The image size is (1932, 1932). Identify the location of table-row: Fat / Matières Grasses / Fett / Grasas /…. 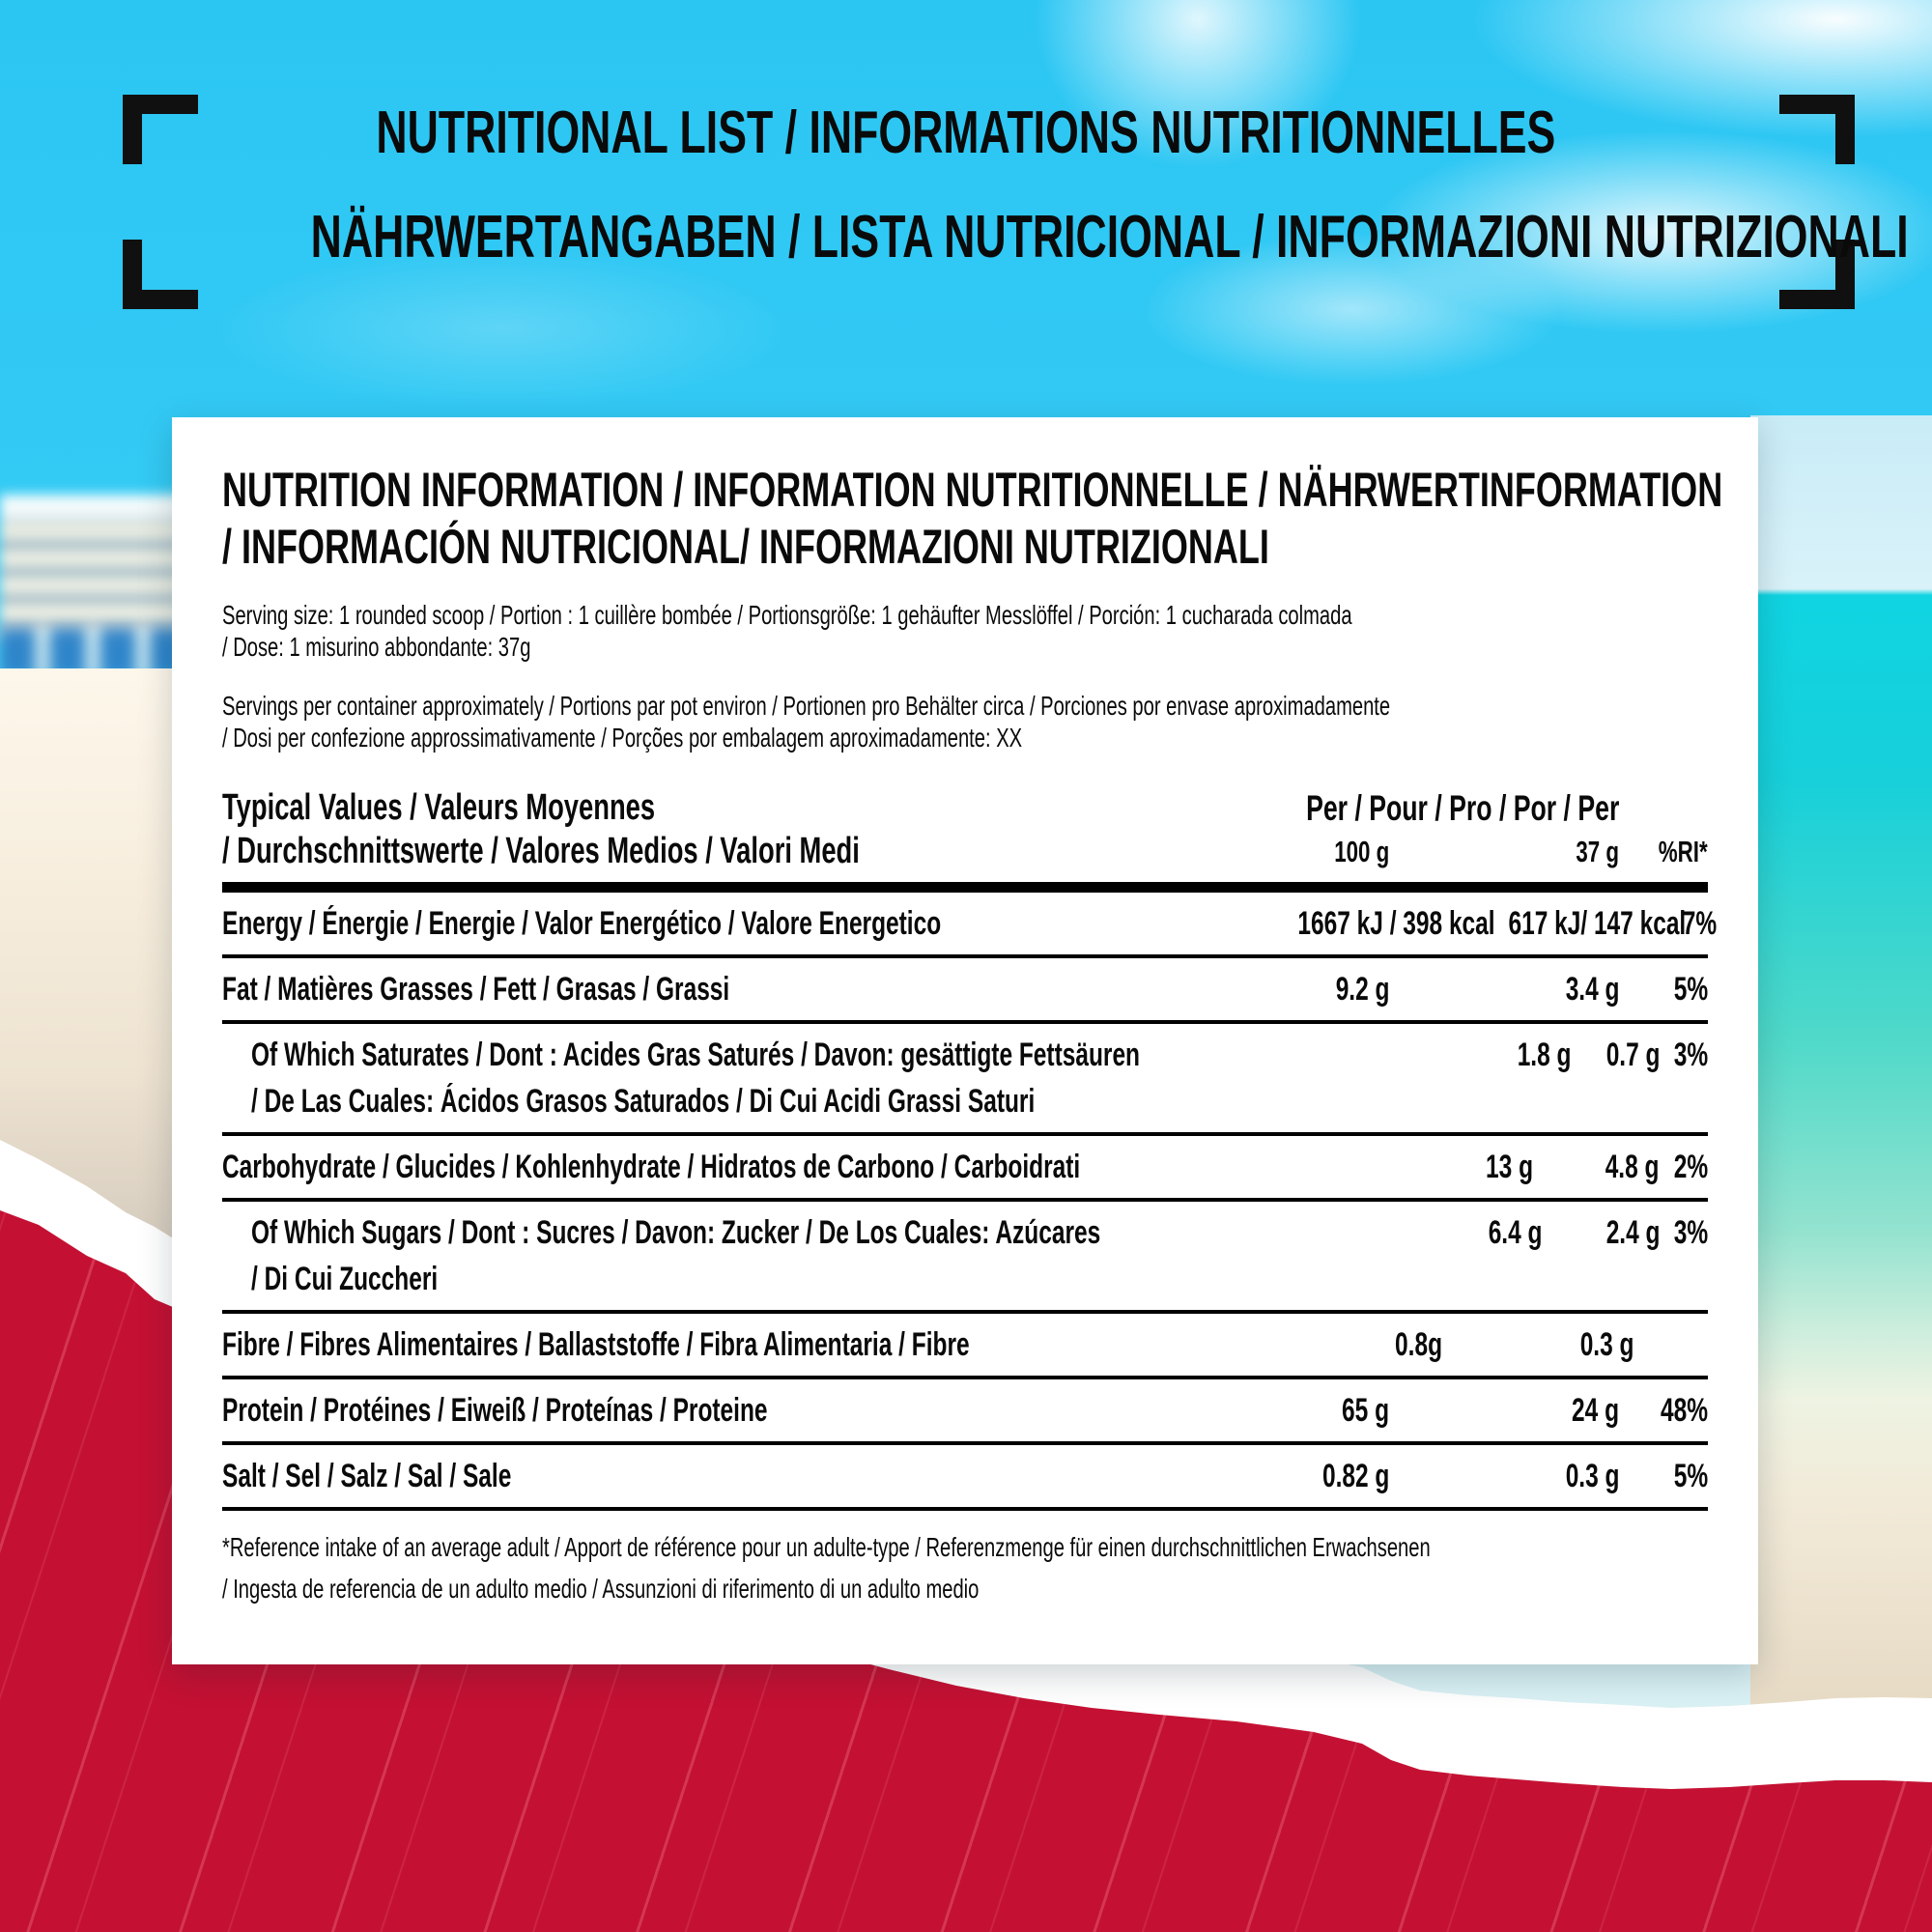
(965, 991).